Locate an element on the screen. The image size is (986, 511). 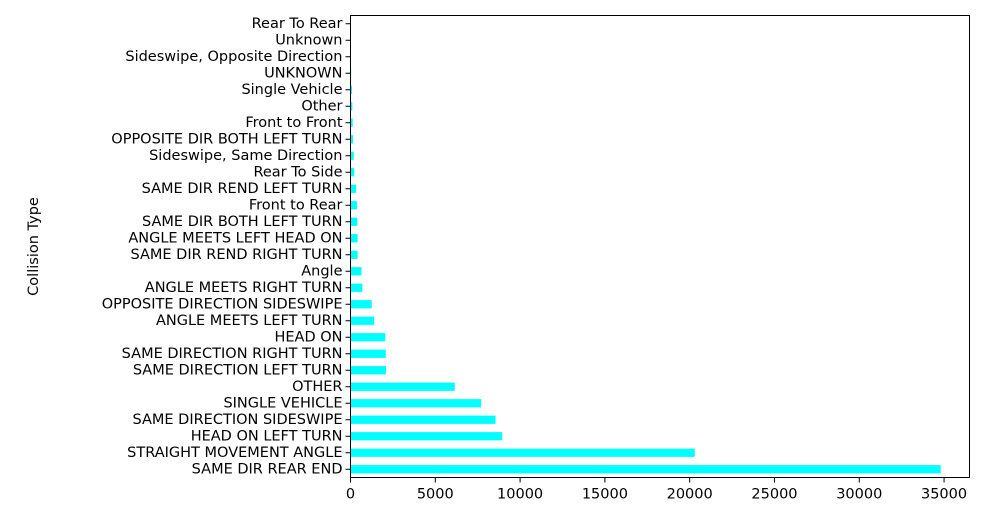
y-tick-label: Sideswipe, Same Direction is located at coordinates (245, 156).